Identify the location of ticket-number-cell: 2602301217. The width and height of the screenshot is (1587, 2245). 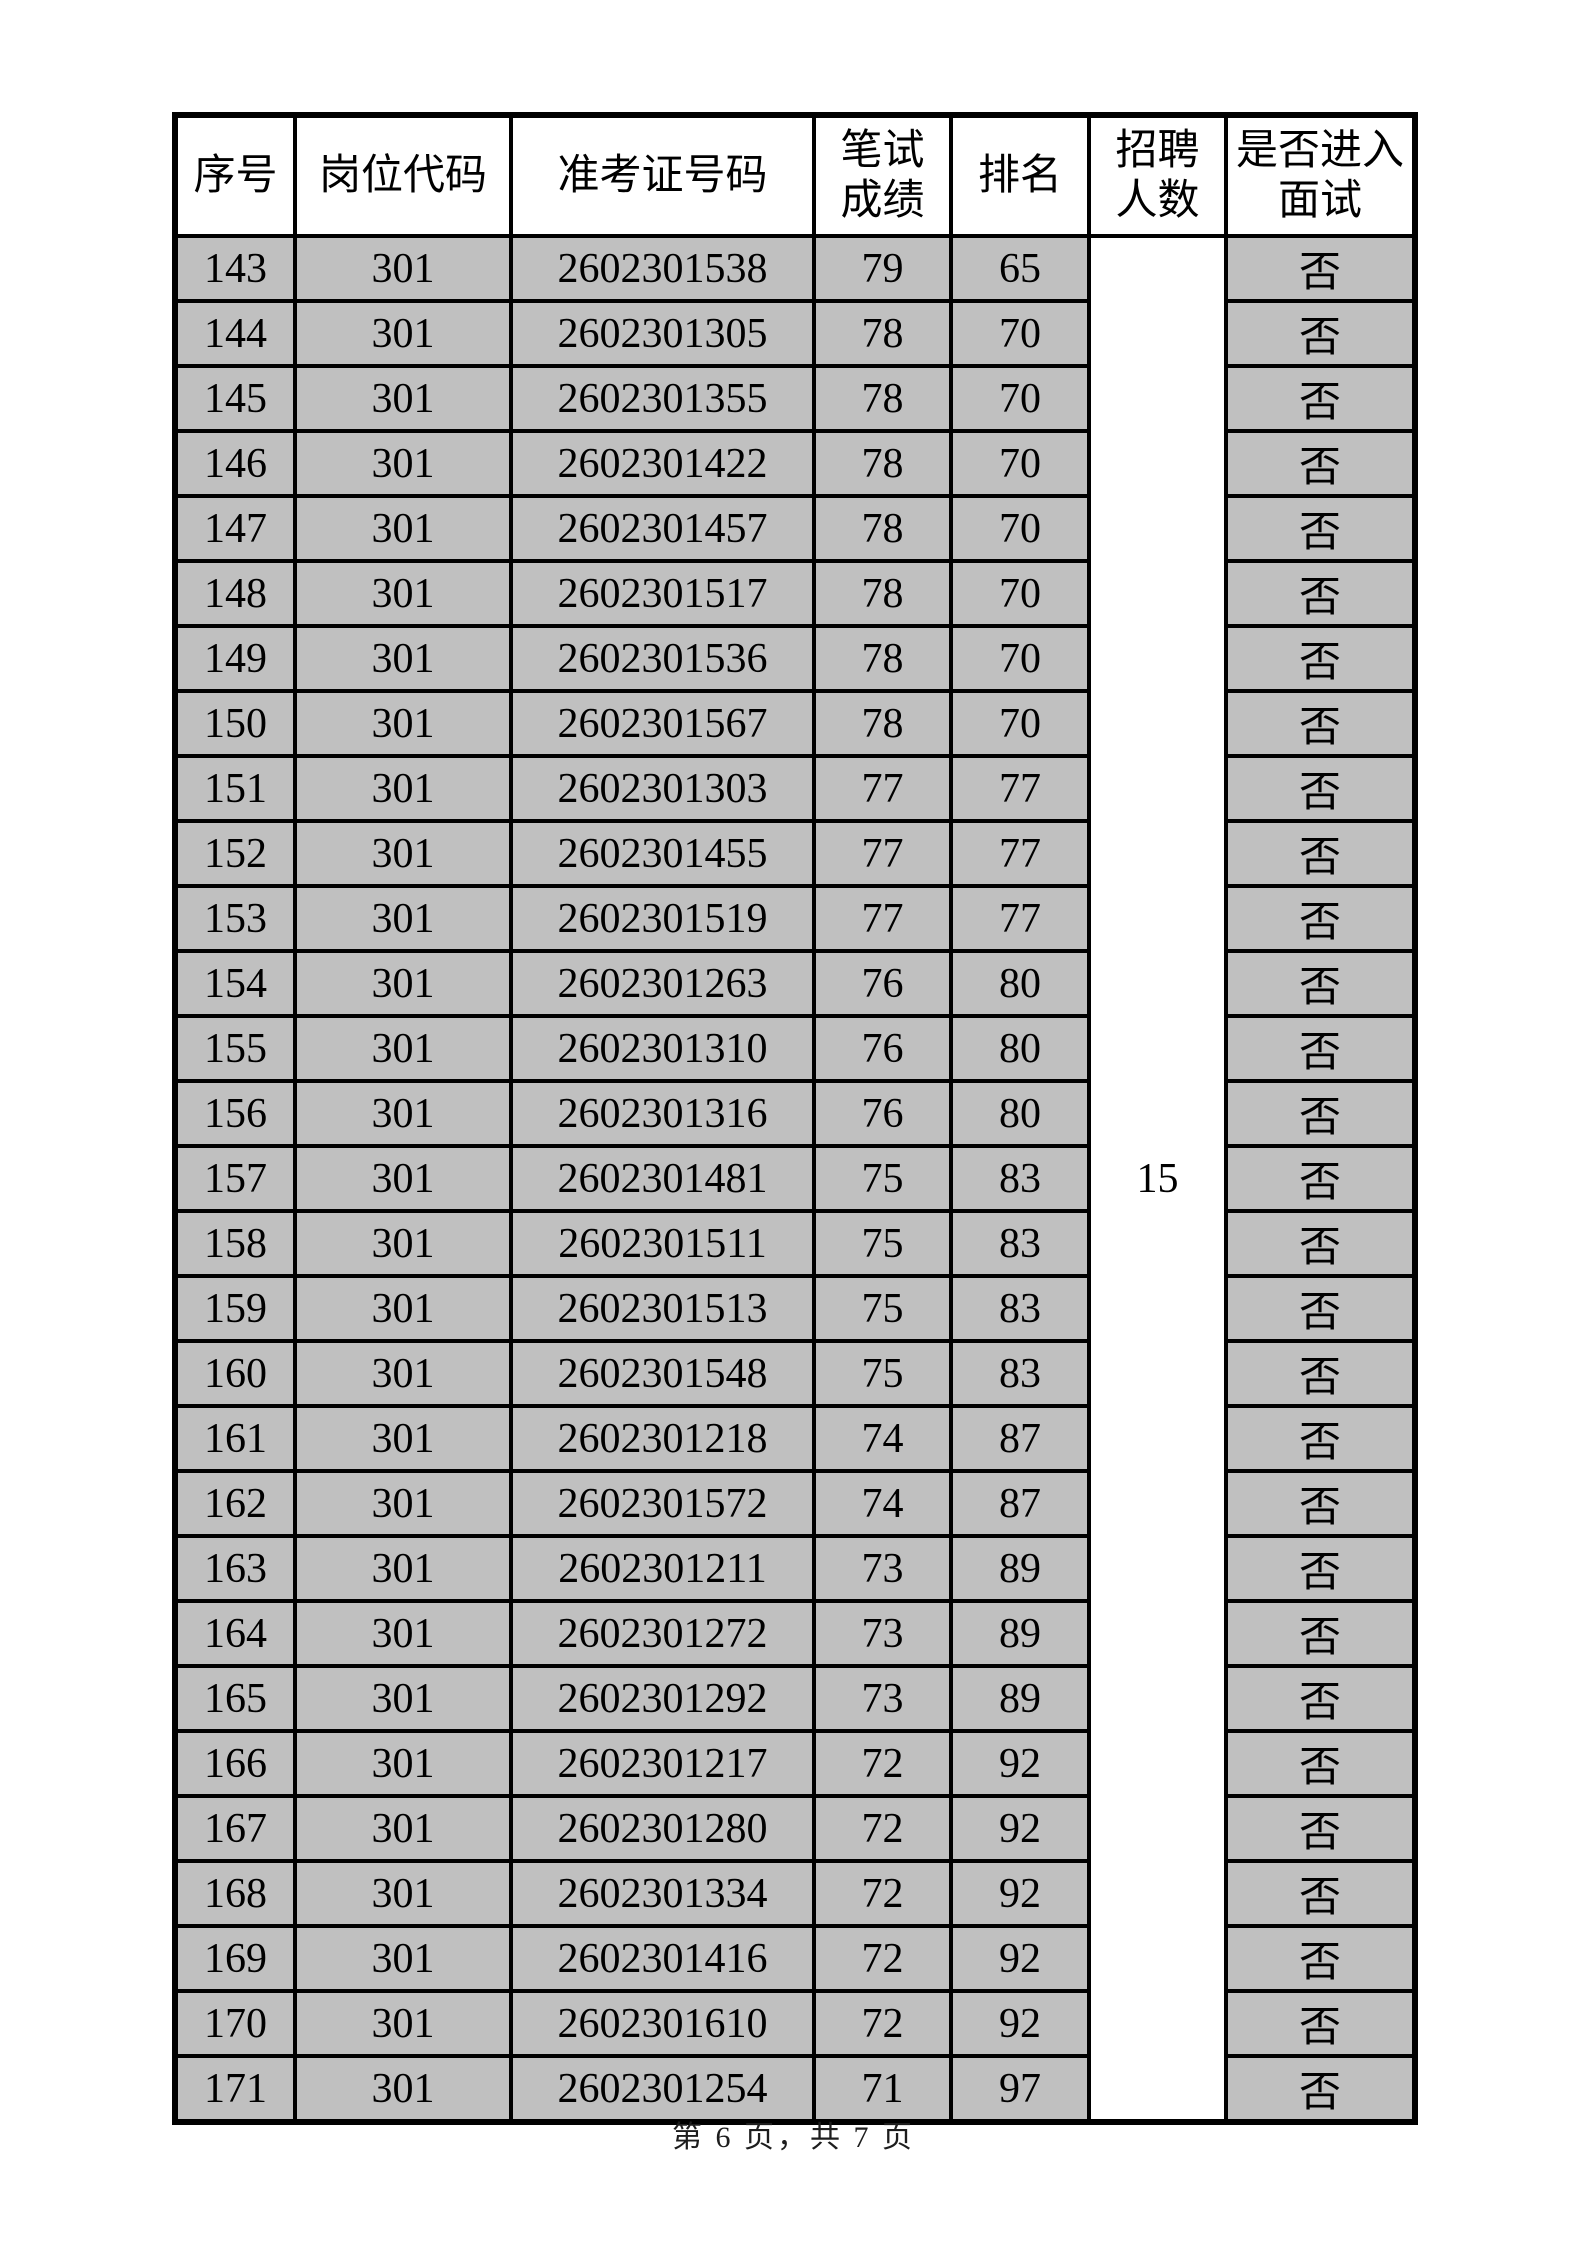
(662, 1763).